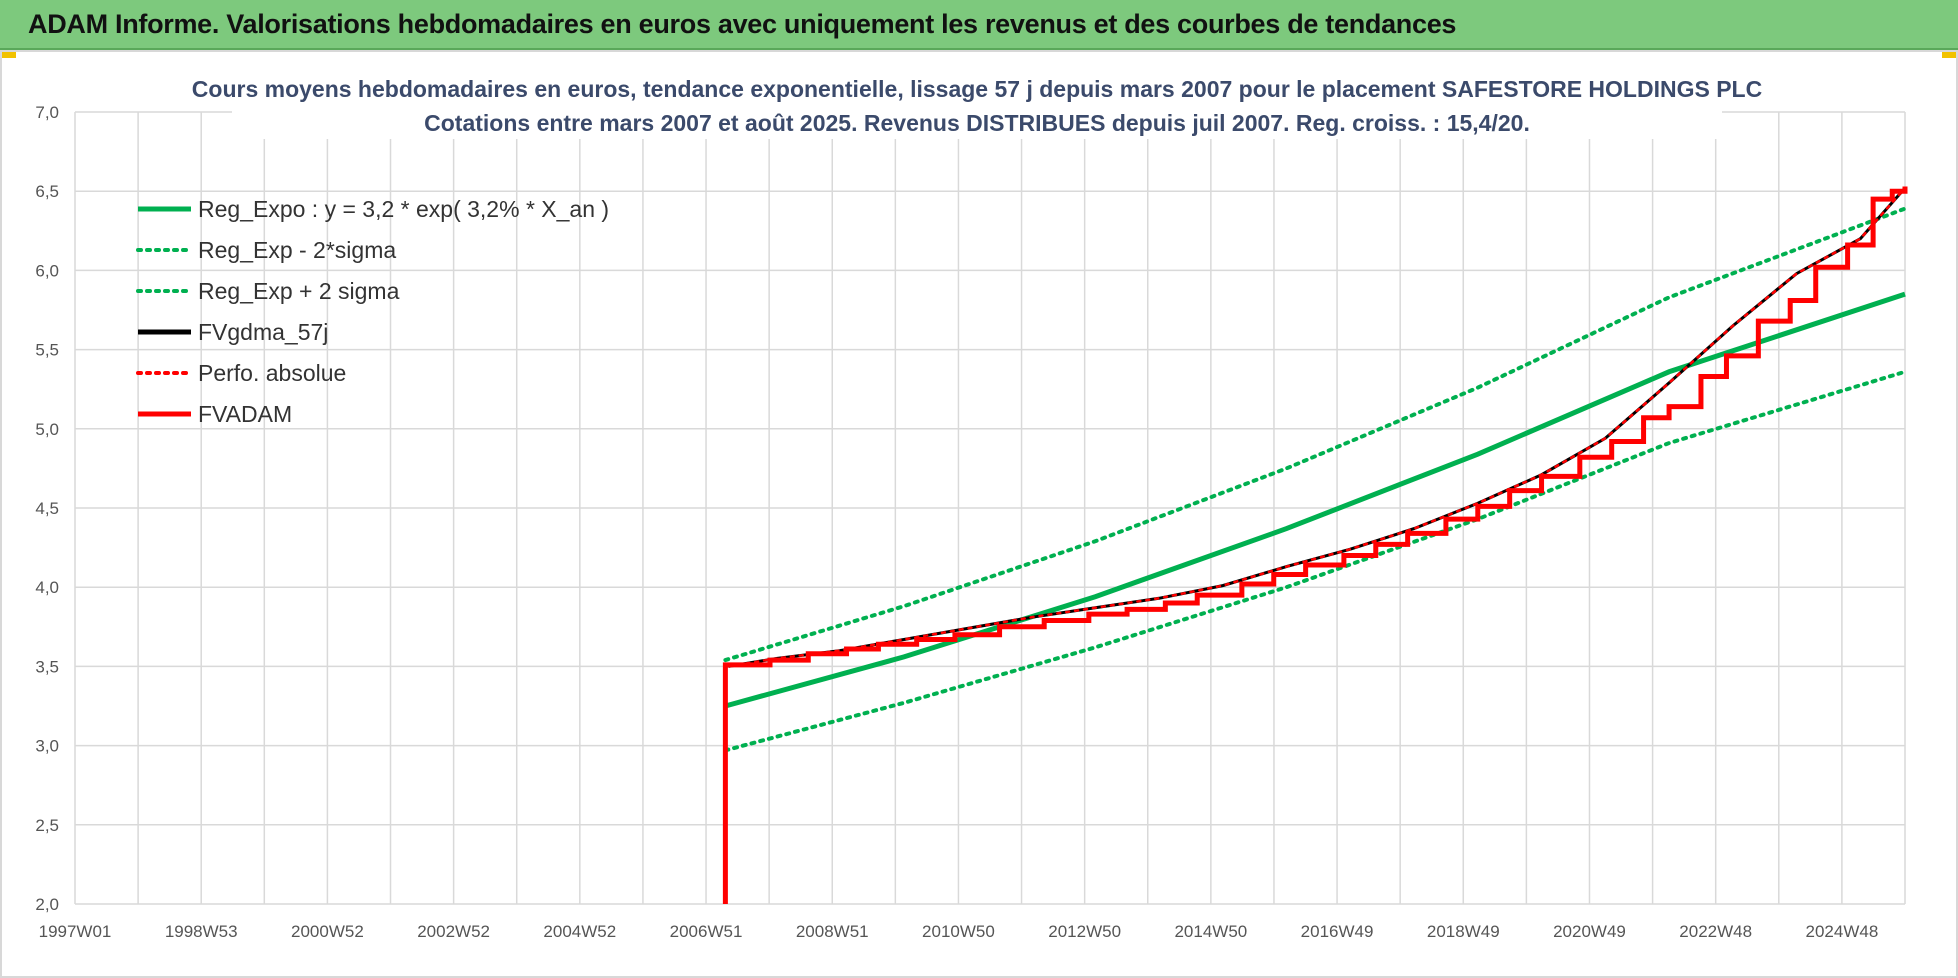  What do you see at coordinates (579, 931) in the screenshot?
I see `x-tick-label: 2004W52` at bounding box center [579, 931].